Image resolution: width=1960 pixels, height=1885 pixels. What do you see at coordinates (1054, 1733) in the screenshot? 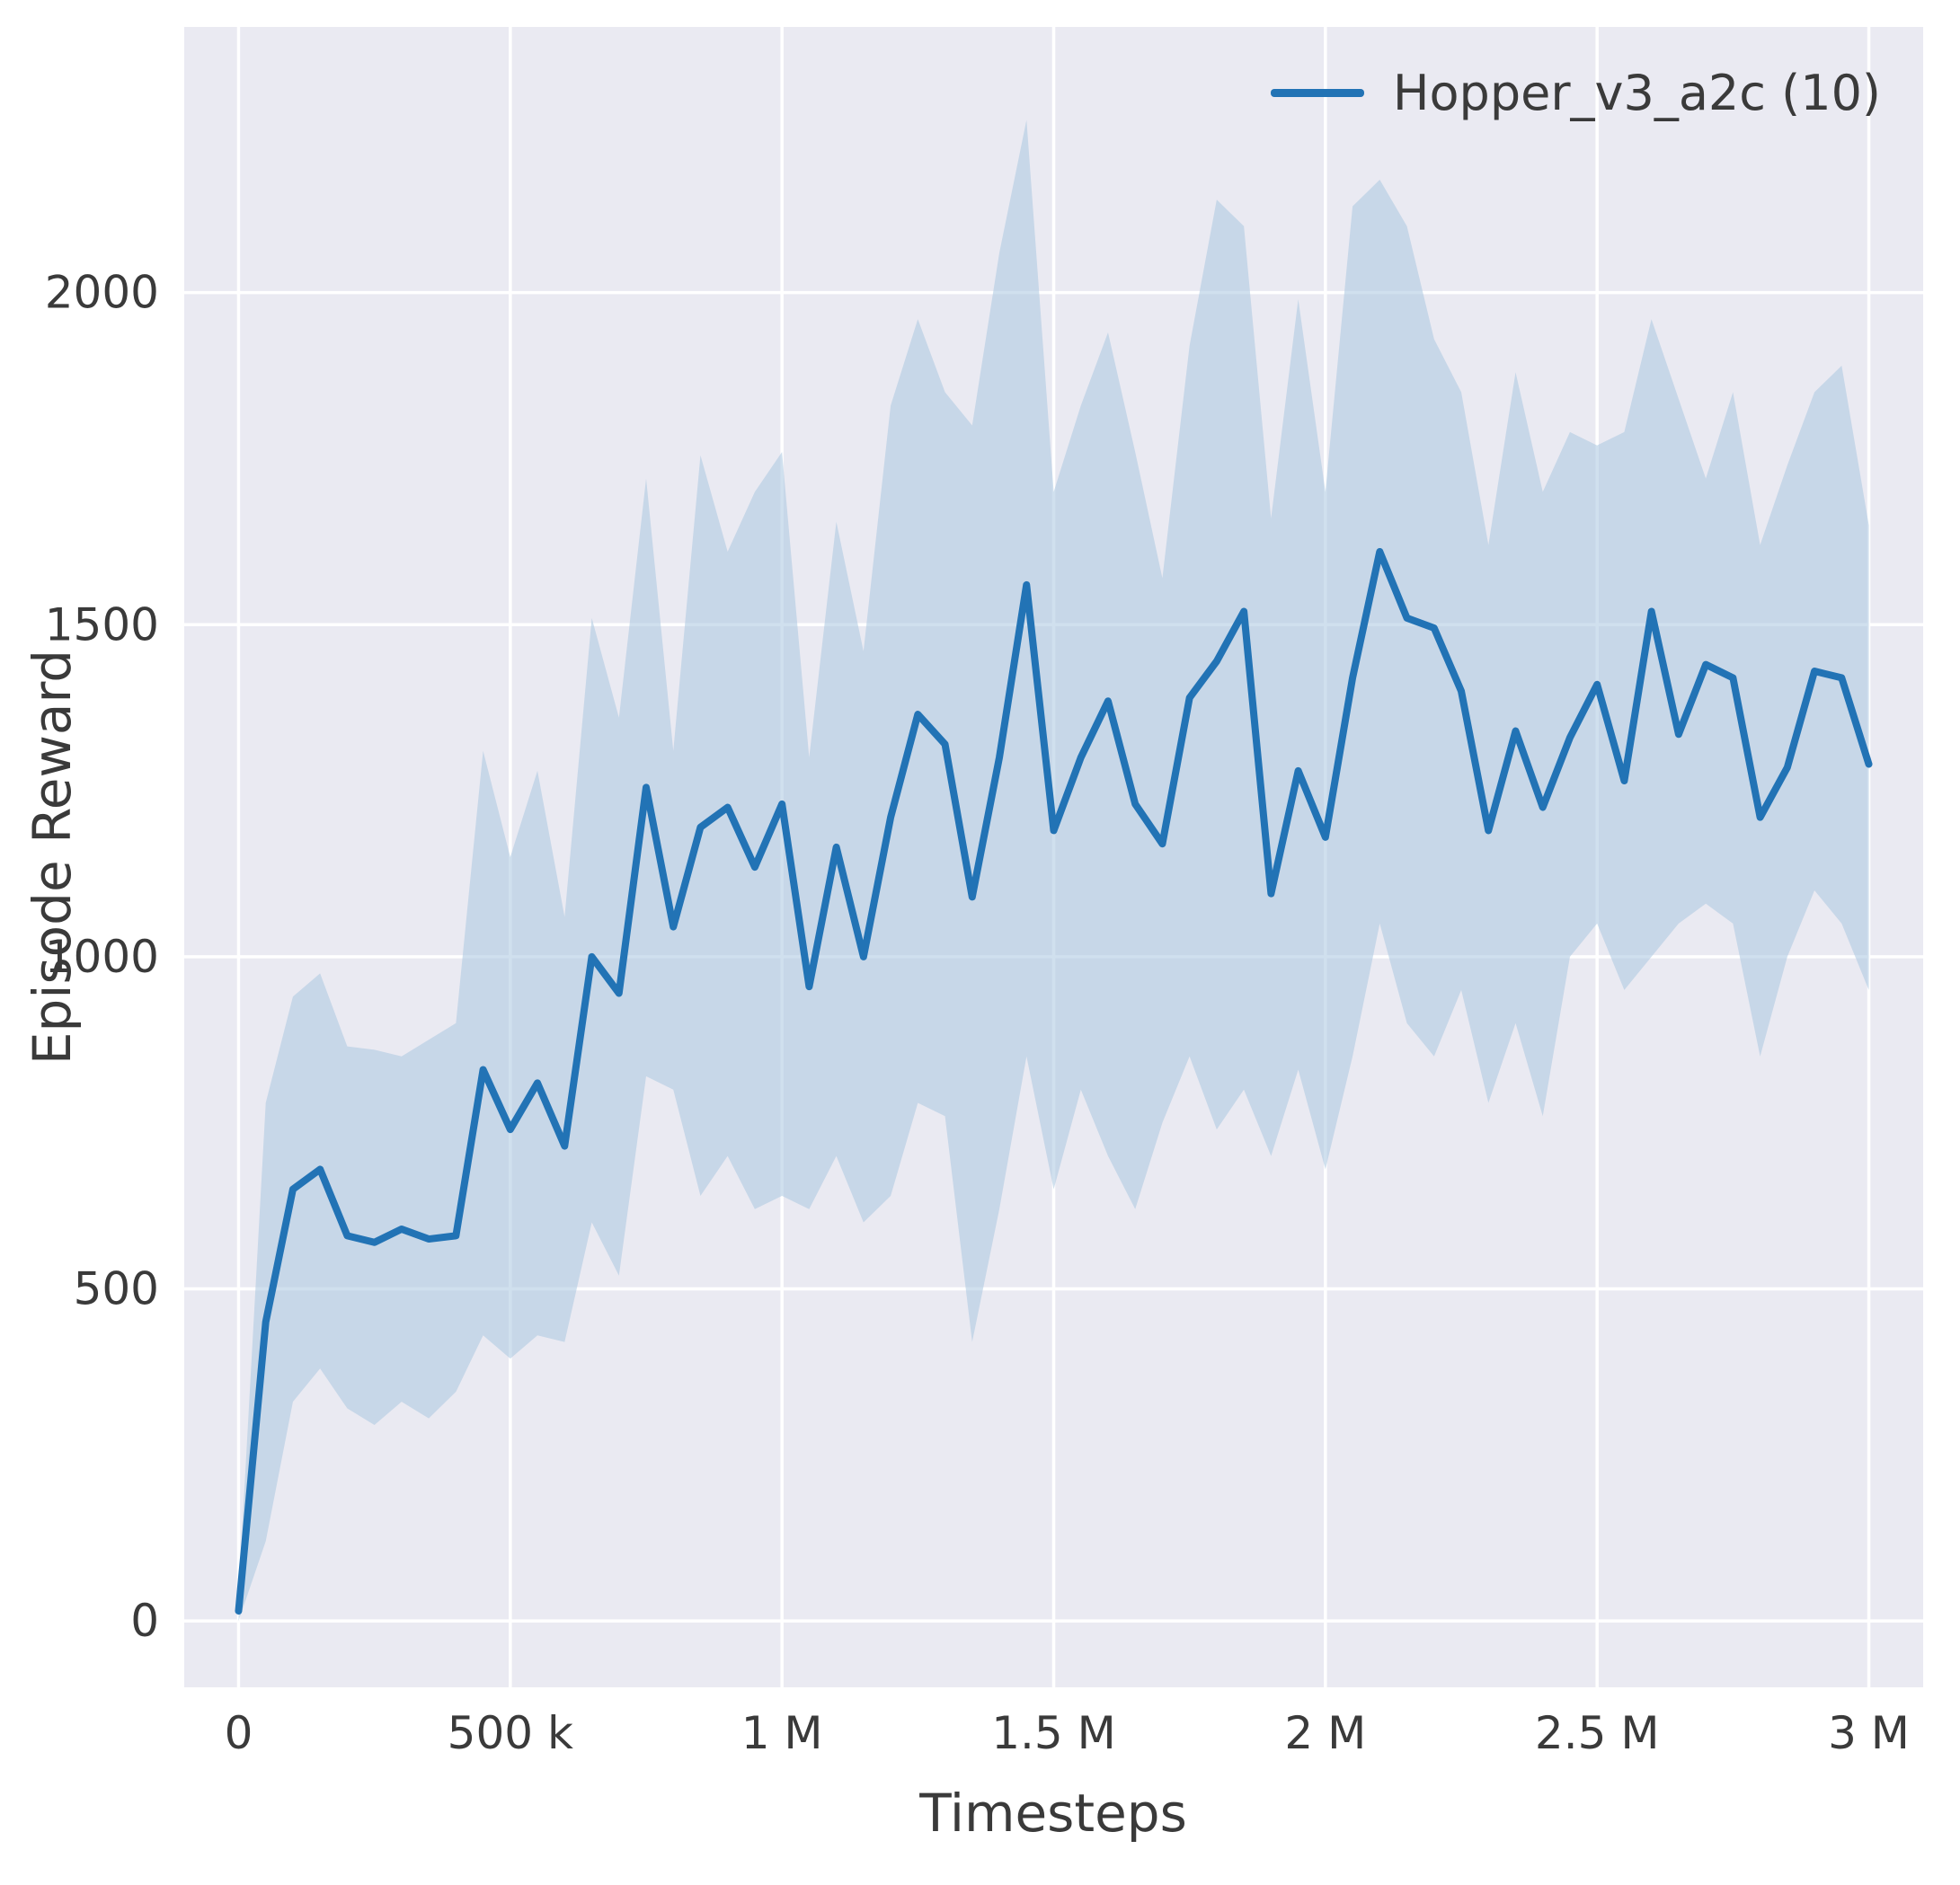
I see `x-tick-label: 1.5 M` at bounding box center [1054, 1733].